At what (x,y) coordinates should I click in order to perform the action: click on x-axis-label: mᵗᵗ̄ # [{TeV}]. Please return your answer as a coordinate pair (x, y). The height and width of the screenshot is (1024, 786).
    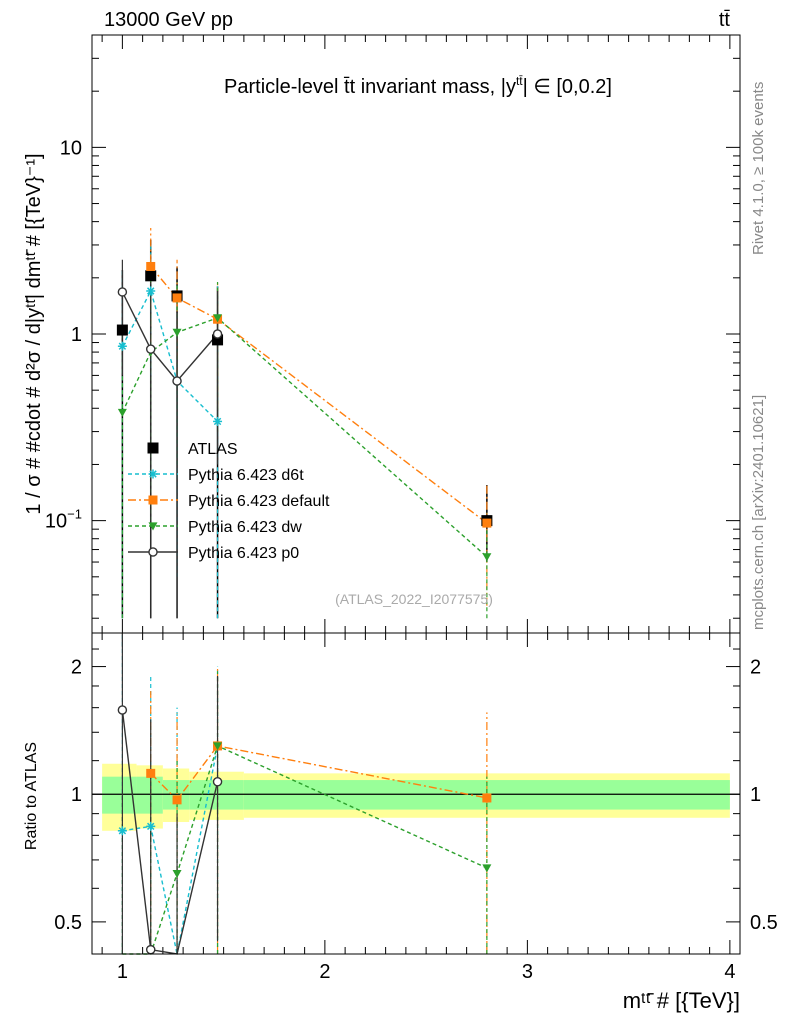
    Looking at the image, I should click on (681, 1000).